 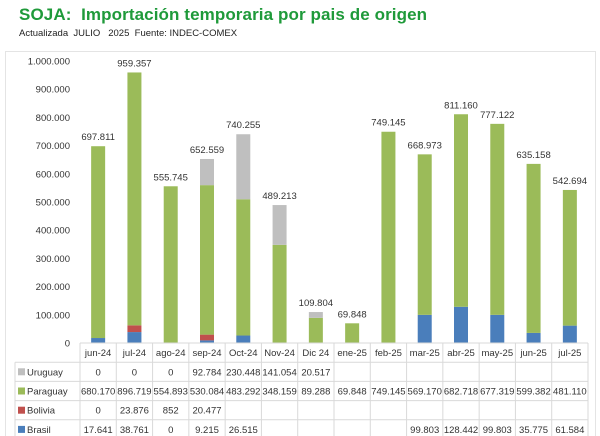 I want to click on table-cell: 852, so click(x=171, y=411).